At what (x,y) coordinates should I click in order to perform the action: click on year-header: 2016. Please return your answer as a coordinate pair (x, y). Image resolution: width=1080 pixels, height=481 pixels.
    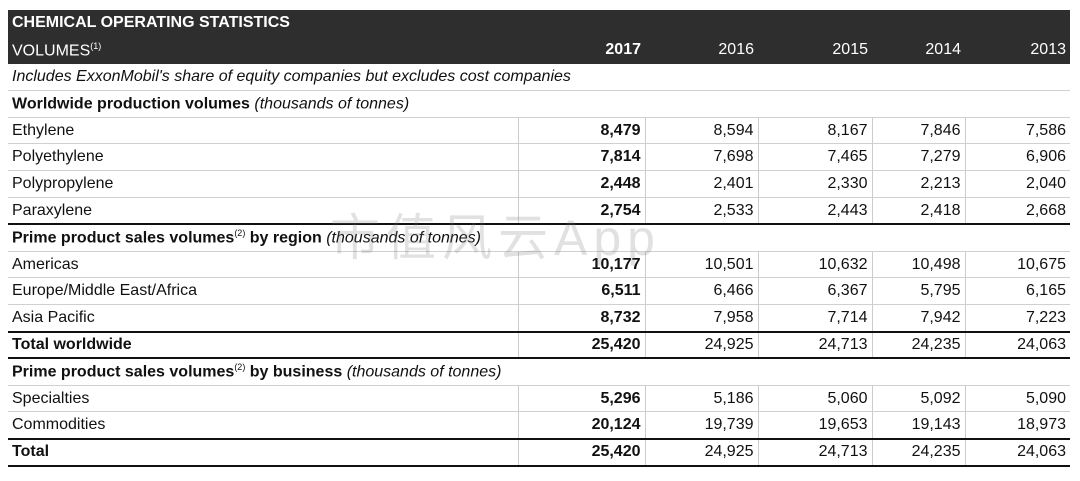
    Looking at the image, I should click on (701, 50).